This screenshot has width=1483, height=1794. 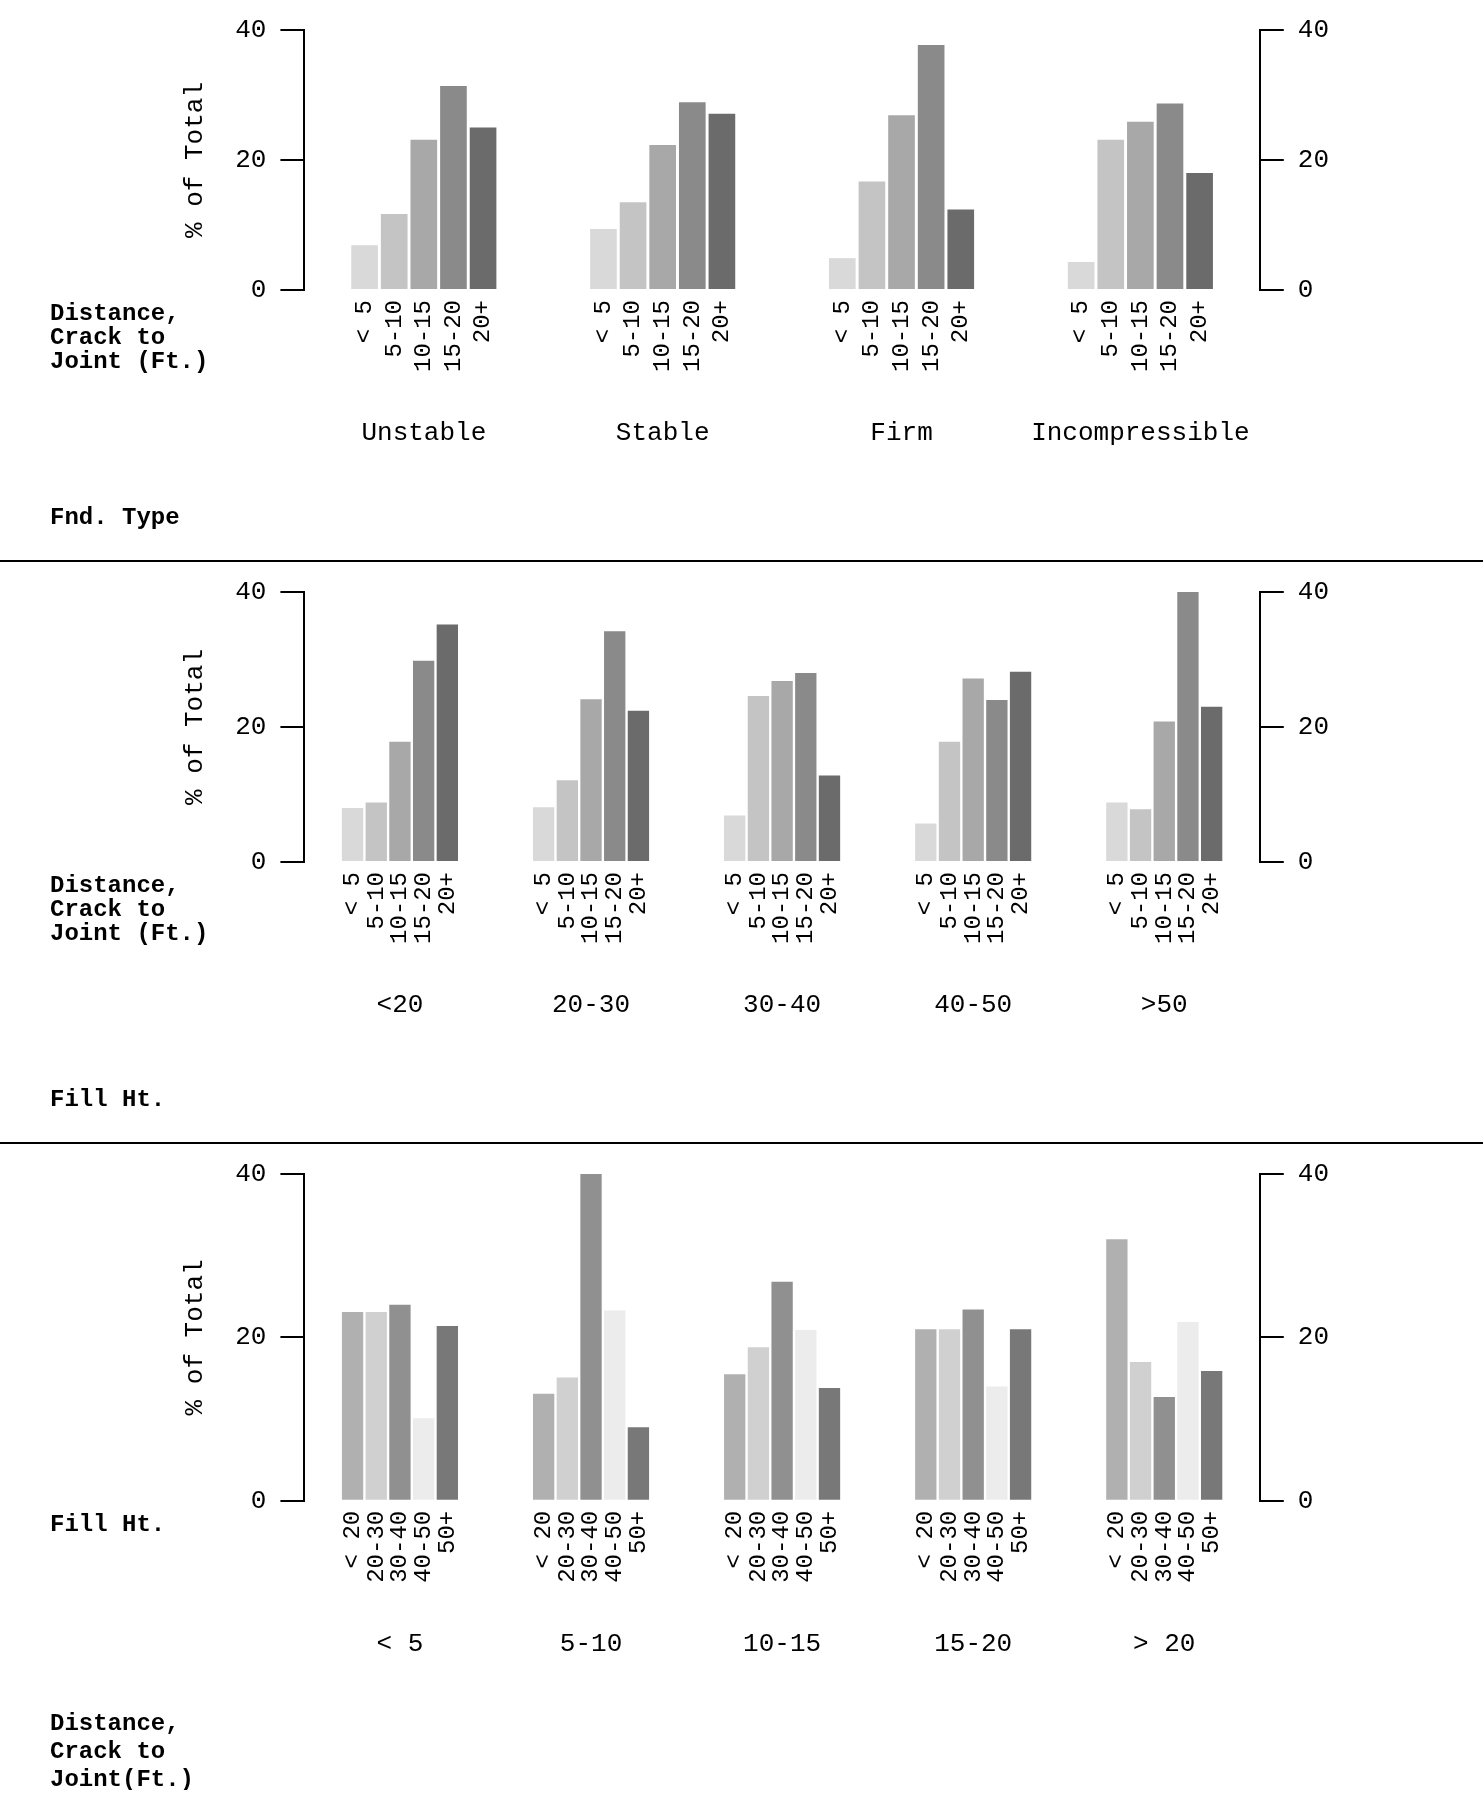 What do you see at coordinates (1164, 1005) in the screenshot?
I see `x-tick-label: >50` at bounding box center [1164, 1005].